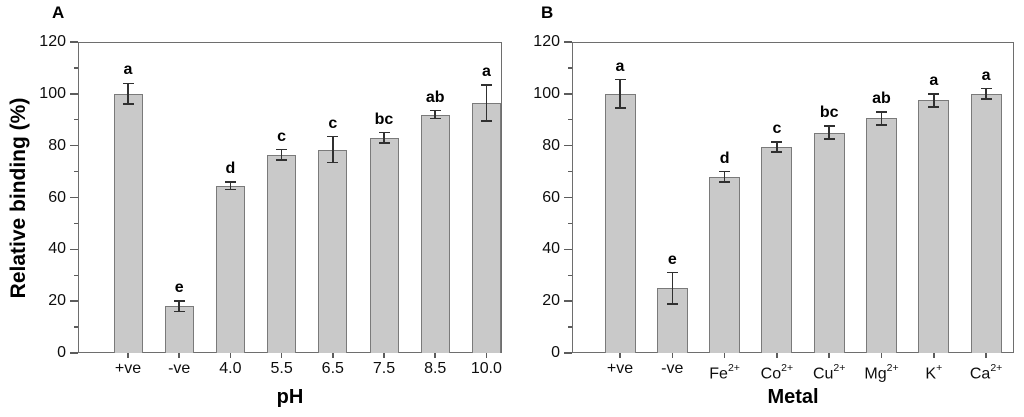 The width and height of the screenshot is (1024, 417). Describe the element at coordinates (939, 368) in the screenshot. I see `category-superscript: +` at that location.